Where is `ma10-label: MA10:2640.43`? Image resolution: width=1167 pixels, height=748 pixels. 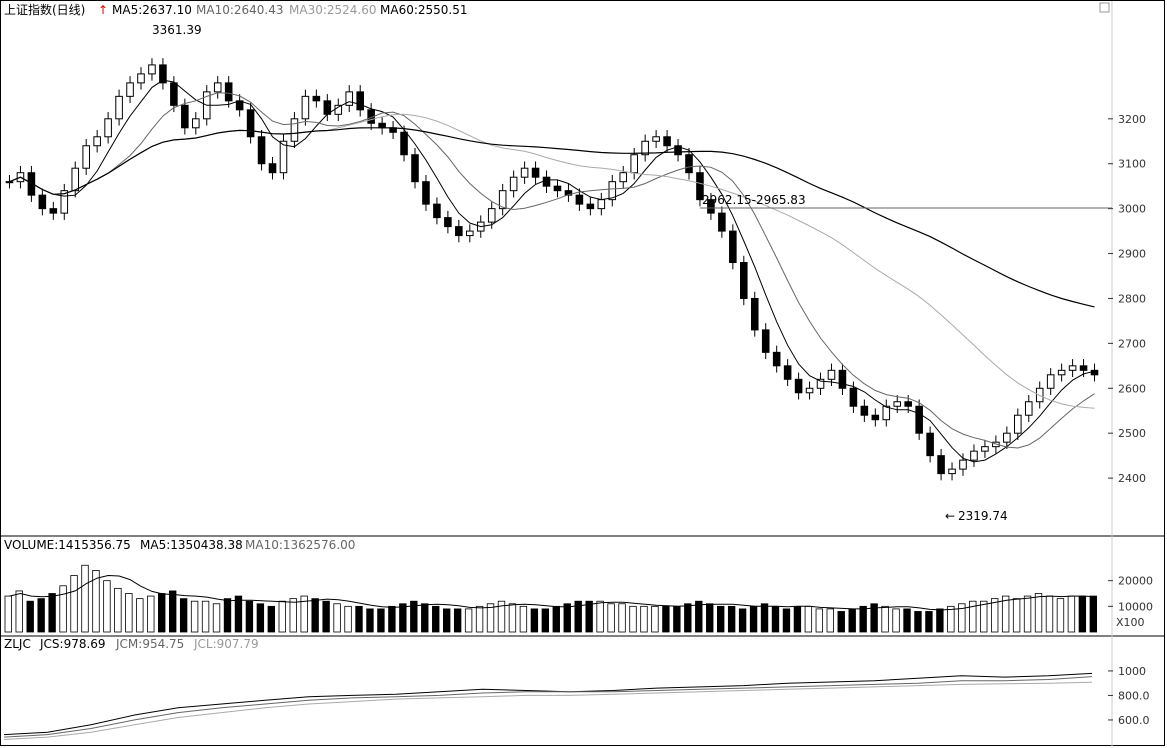 ma10-label: MA10:2640.43 is located at coordinates (240, 10).